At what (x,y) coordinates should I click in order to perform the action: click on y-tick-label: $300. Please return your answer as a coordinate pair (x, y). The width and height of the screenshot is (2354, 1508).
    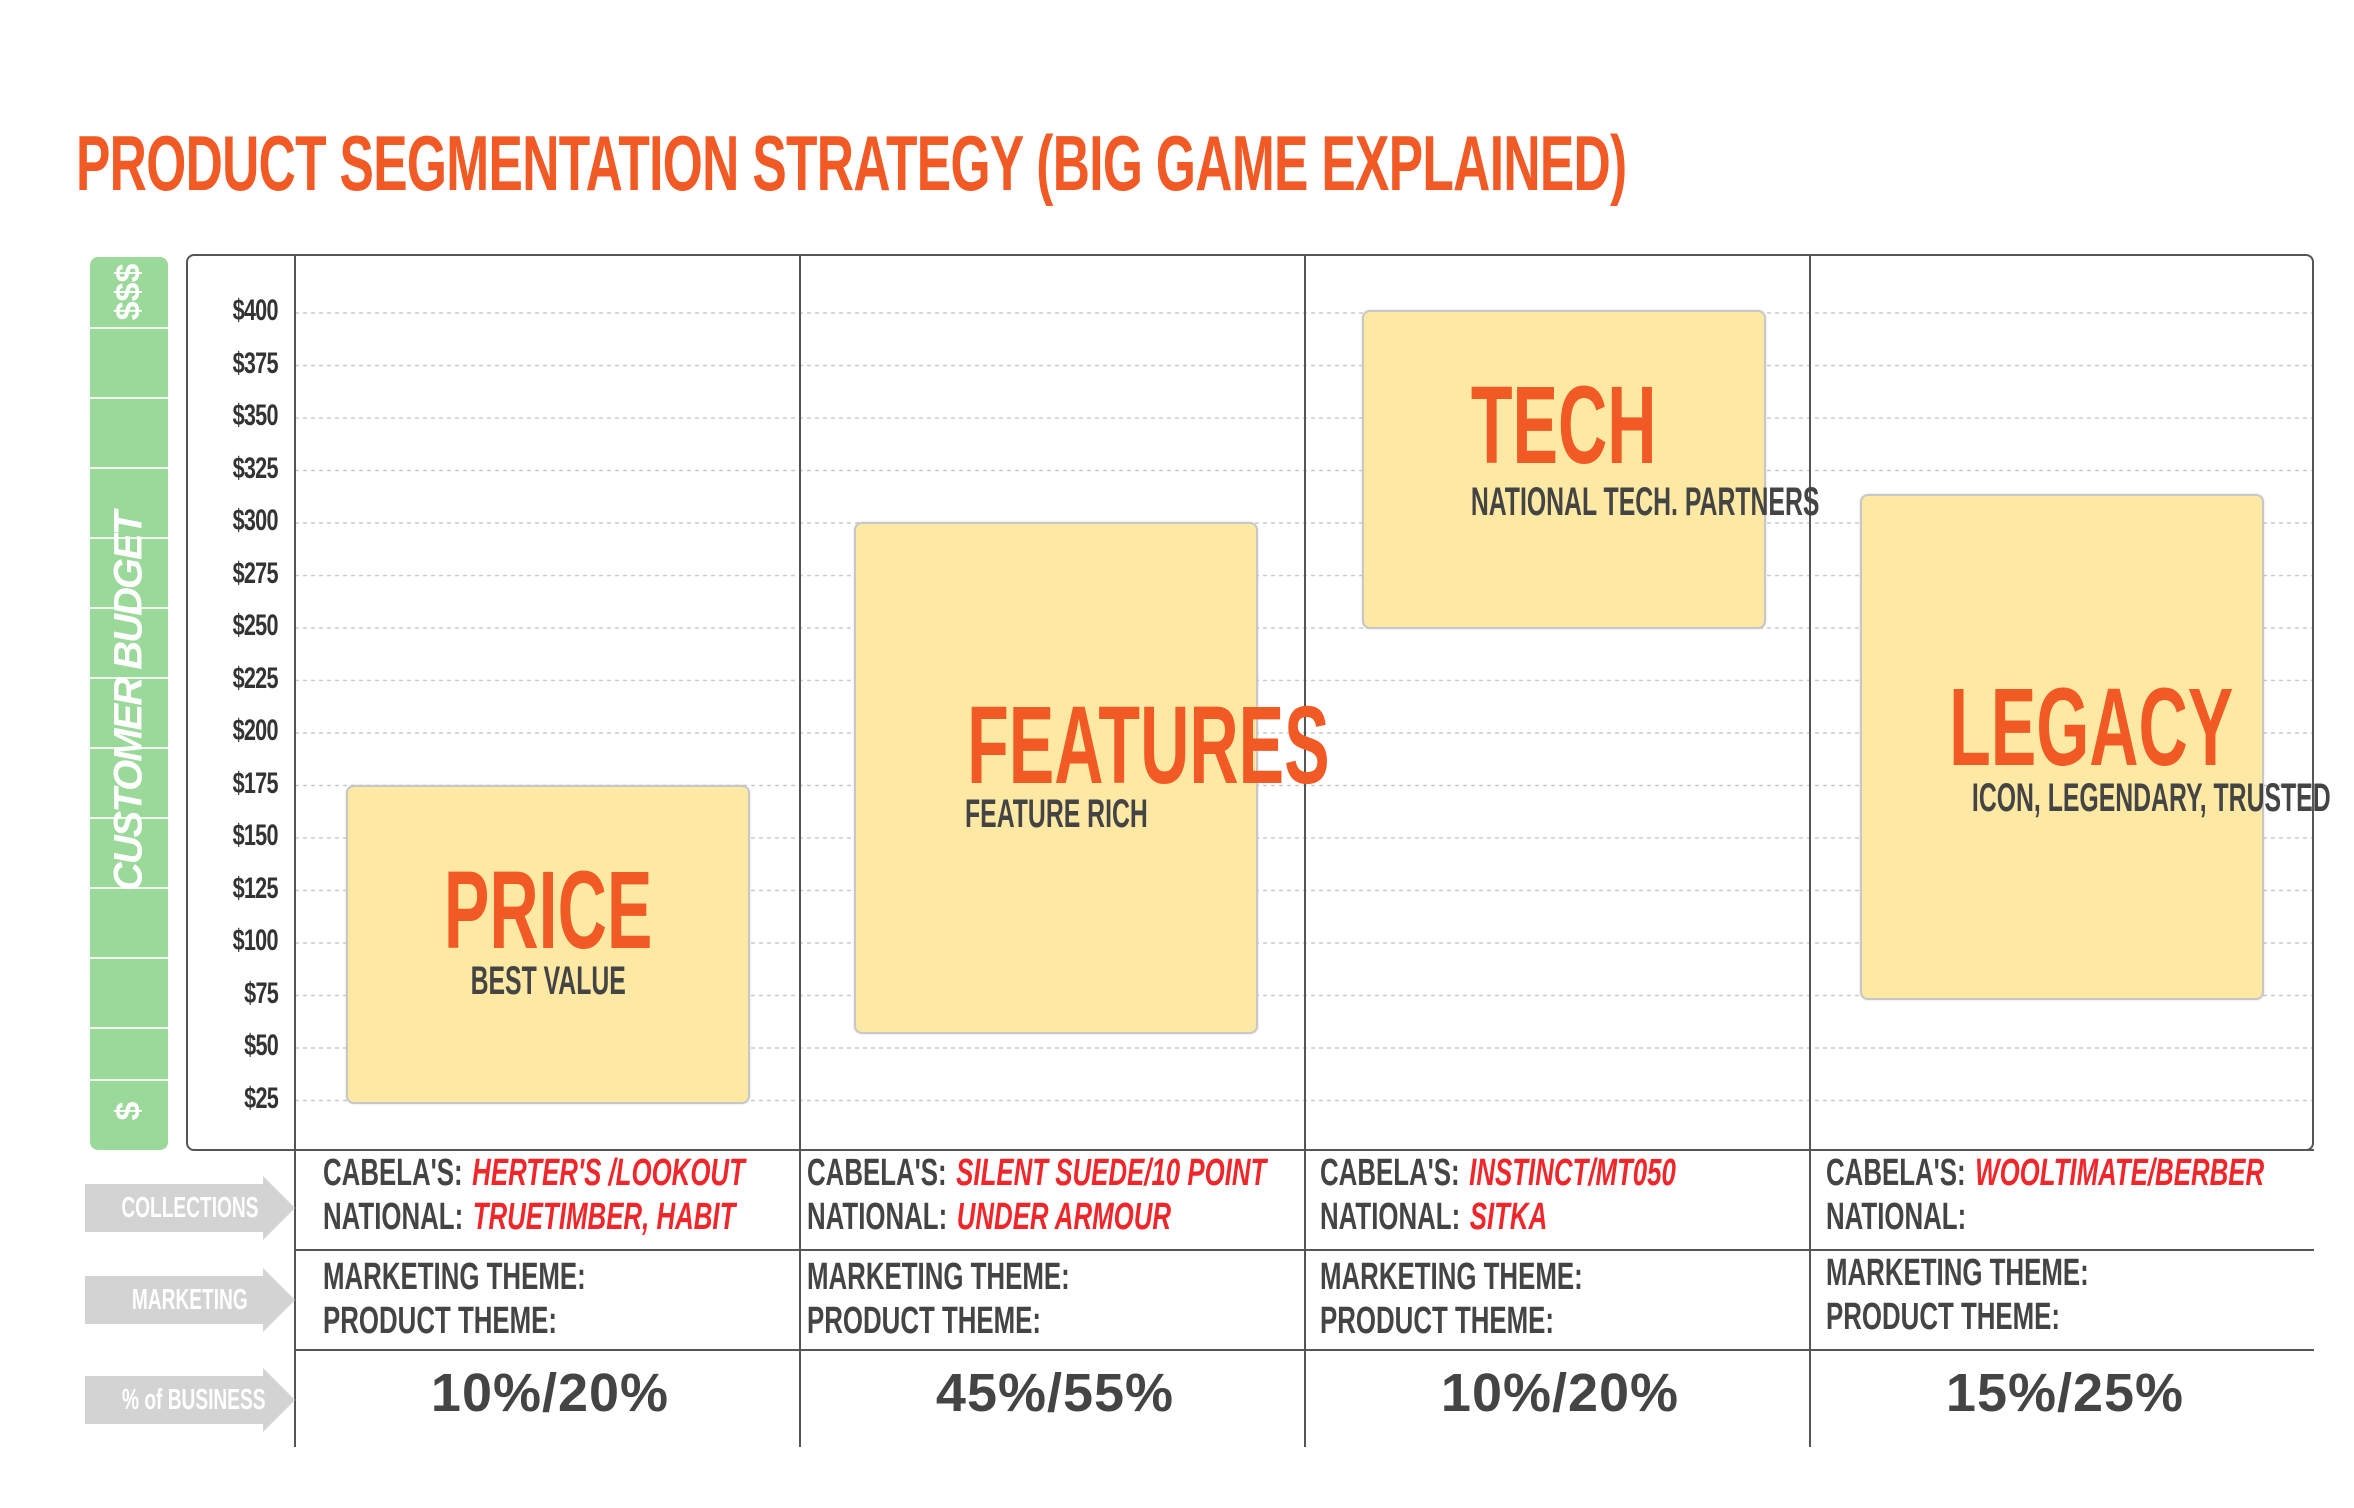
    Looking at the image, I should click on (255, 520).